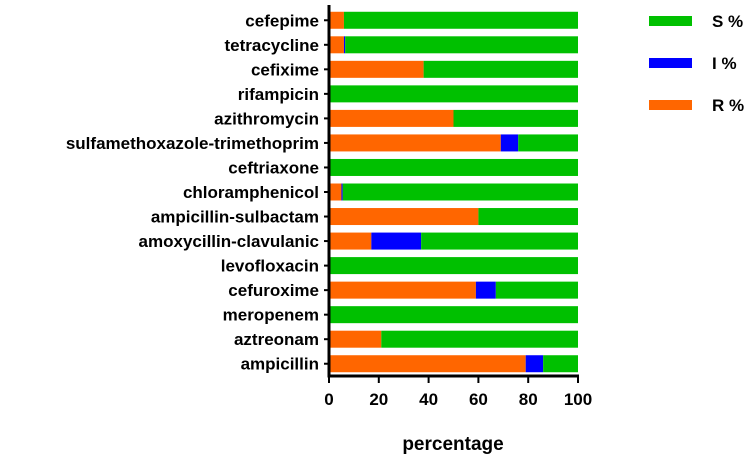  Describe the element at coordinates (355, 339) in the screenshot. I see `bar-aztreonam-r` at that location.